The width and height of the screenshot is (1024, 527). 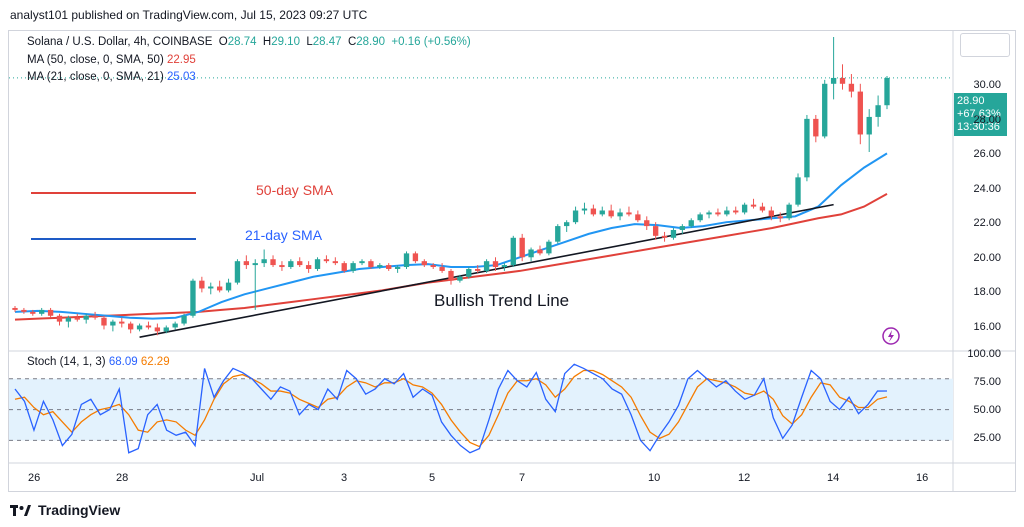 I want to click on price-tick: 20.00, so click(x=987, y=258).